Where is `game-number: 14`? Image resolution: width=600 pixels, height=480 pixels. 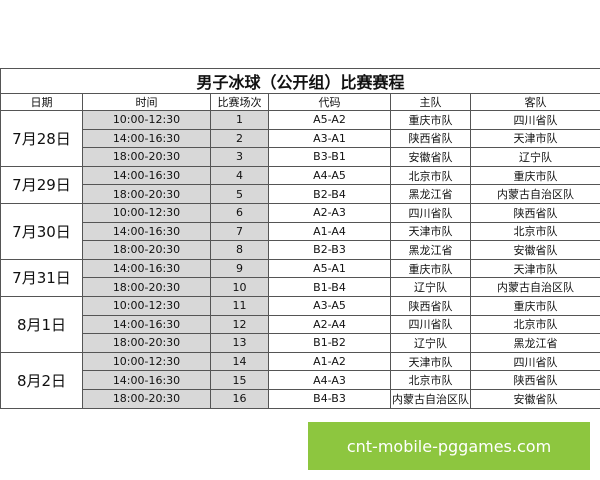 game-number: 14 is located at coordinates (239, 361).